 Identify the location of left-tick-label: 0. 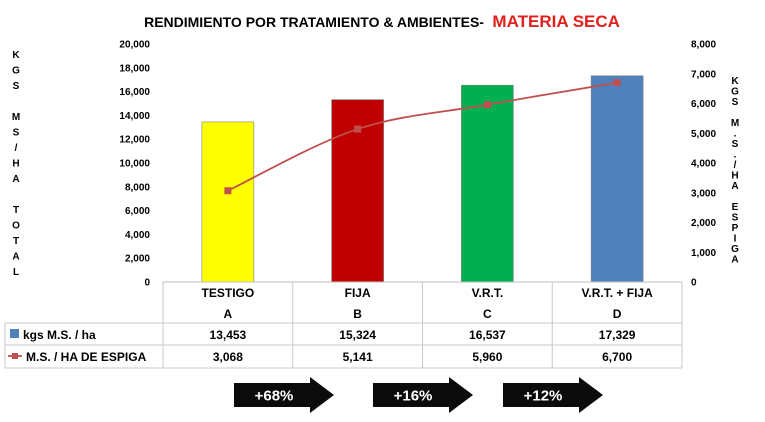
(147, 283).